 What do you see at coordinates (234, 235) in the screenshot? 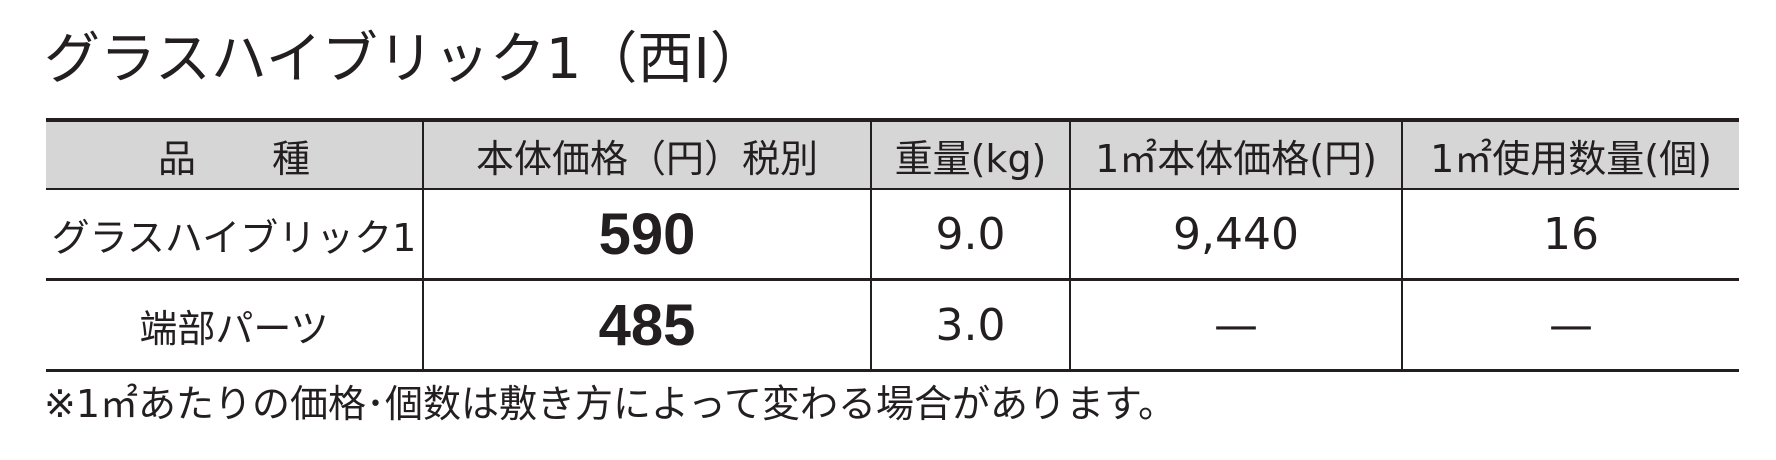
I see `product-name: グラスハイブリック1` at bounding box center [234, 235].